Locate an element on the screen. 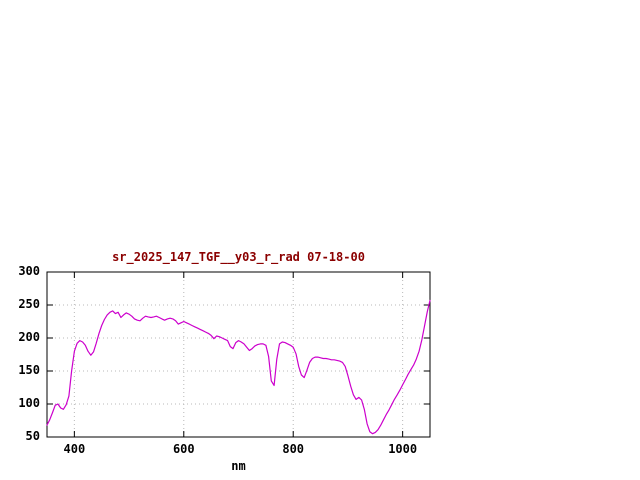  y-tick-label: 200 is located at coordinates (29, 337).